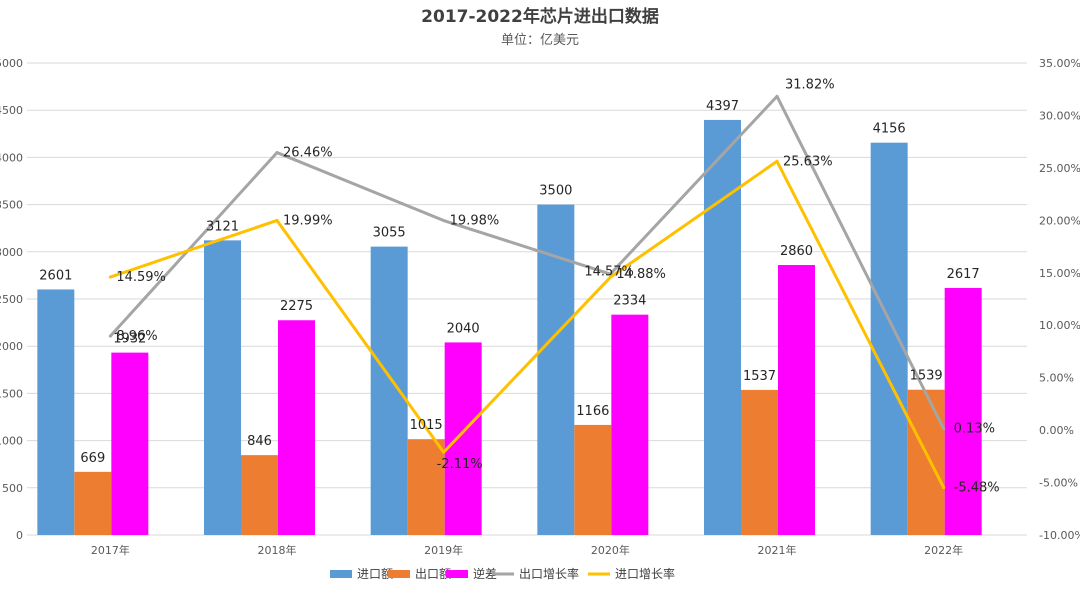 The width and height of the screenshot is (1080, 594). I want to click on data-label-出口增长率-5: 0.13%, so click(974, 429).